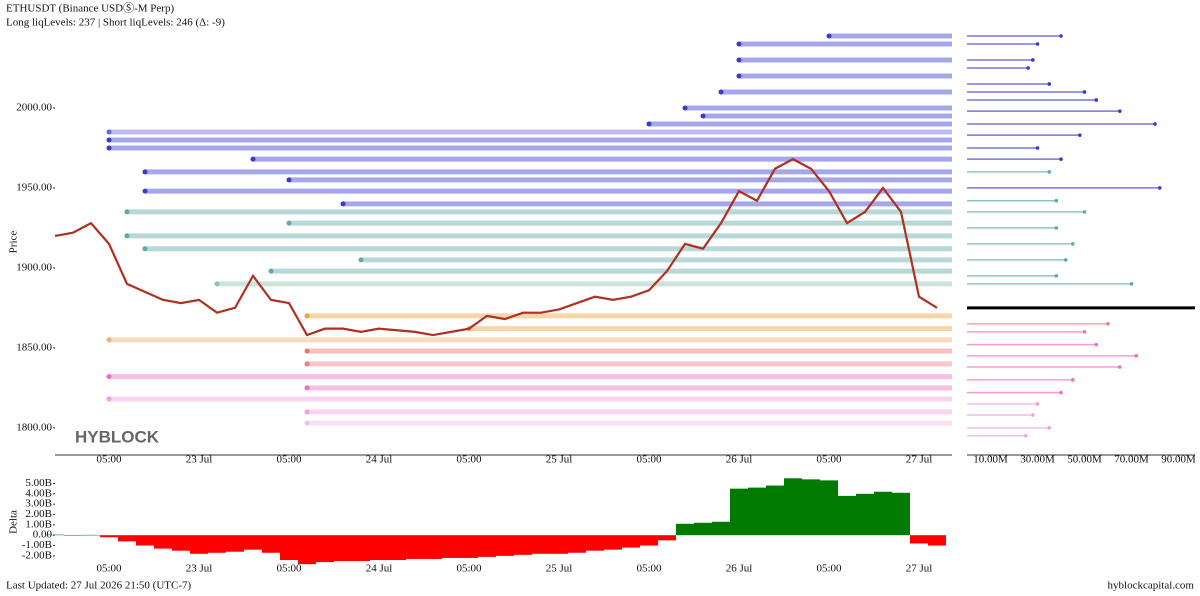 The width and height of the screenshot is (1200, 596). What do you see at coordinates (34, 427) in the screenshot?
I see `y-tick-label: 1800.00` at bounding box center [34, 427].